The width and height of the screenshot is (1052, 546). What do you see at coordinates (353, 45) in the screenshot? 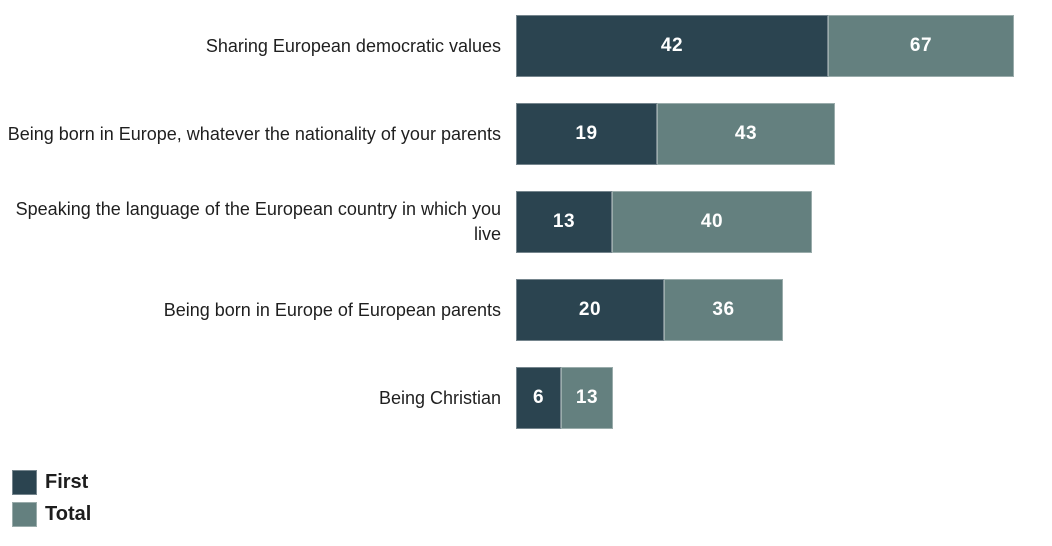
I see `category-label: Sharing European democratic values` at bounding box center [353, 45].